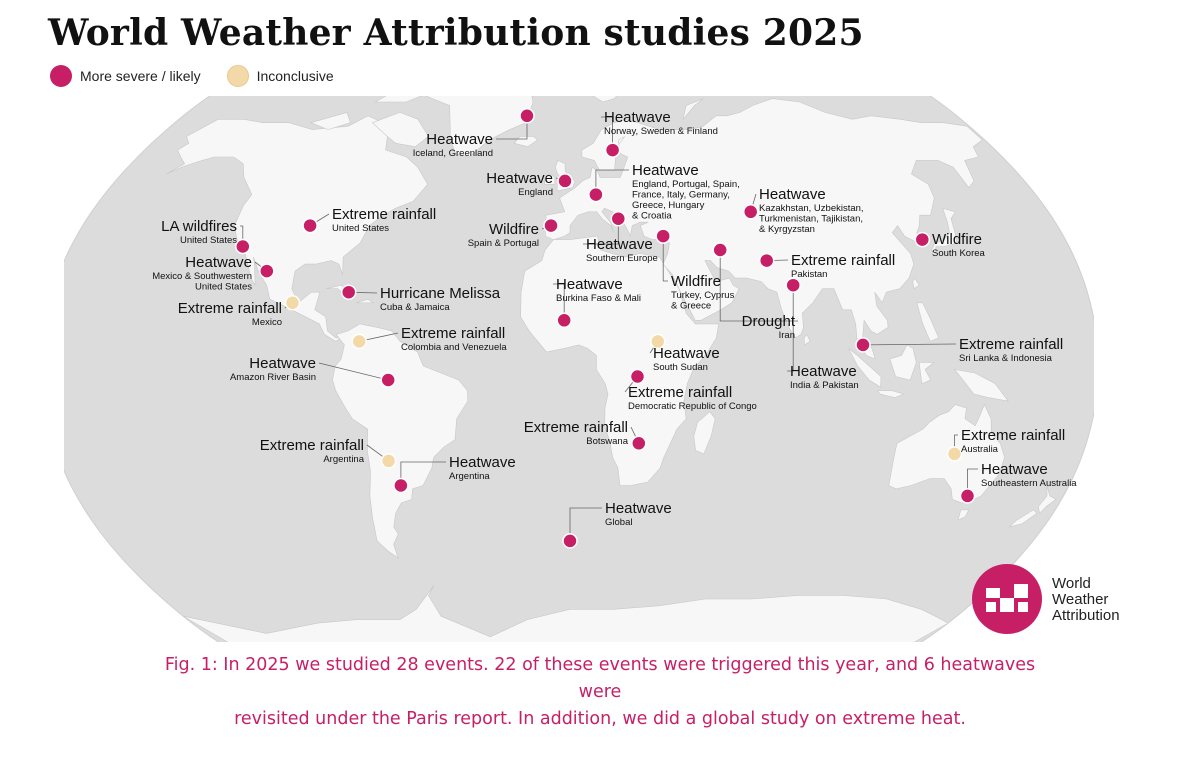 The image size is (1200, 768). What do you see at coordinates (622, 258) in the screenshot?
I see `event-subtitle: Southern Europe` at bounding box center [622, 258].